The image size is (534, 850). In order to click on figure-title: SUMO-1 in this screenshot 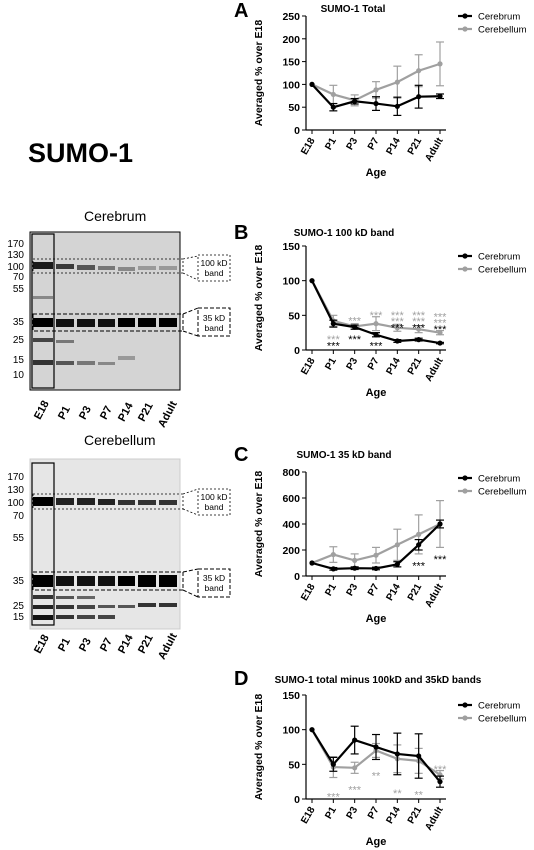, I will do `click(81, 153)`.